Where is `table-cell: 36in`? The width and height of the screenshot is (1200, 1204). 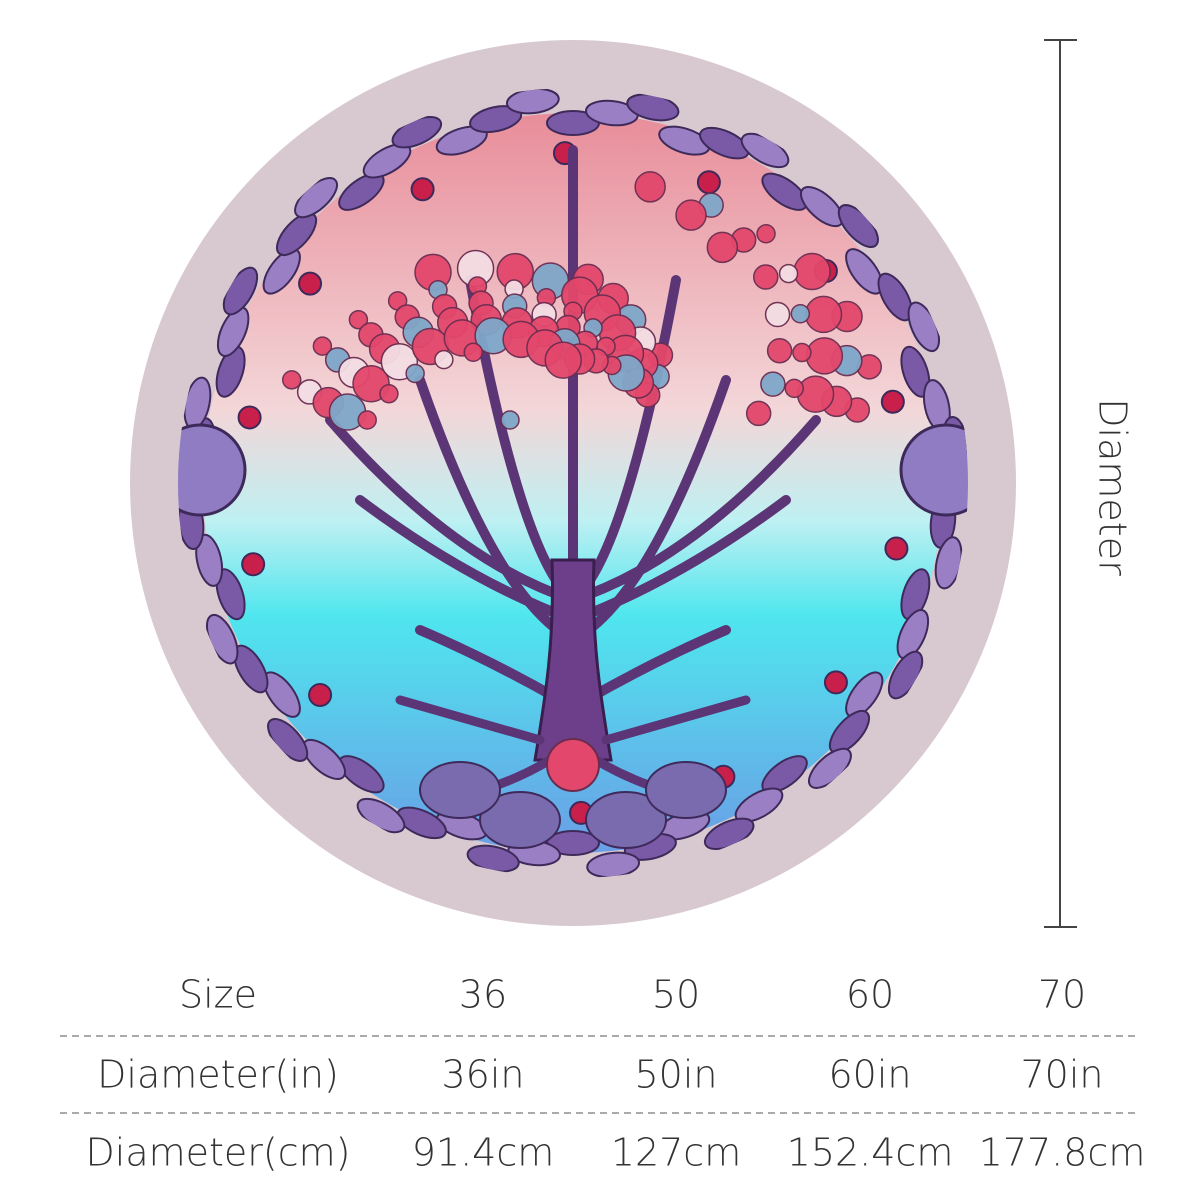 table-cell: 36in is located at coordinates (483, 1075).